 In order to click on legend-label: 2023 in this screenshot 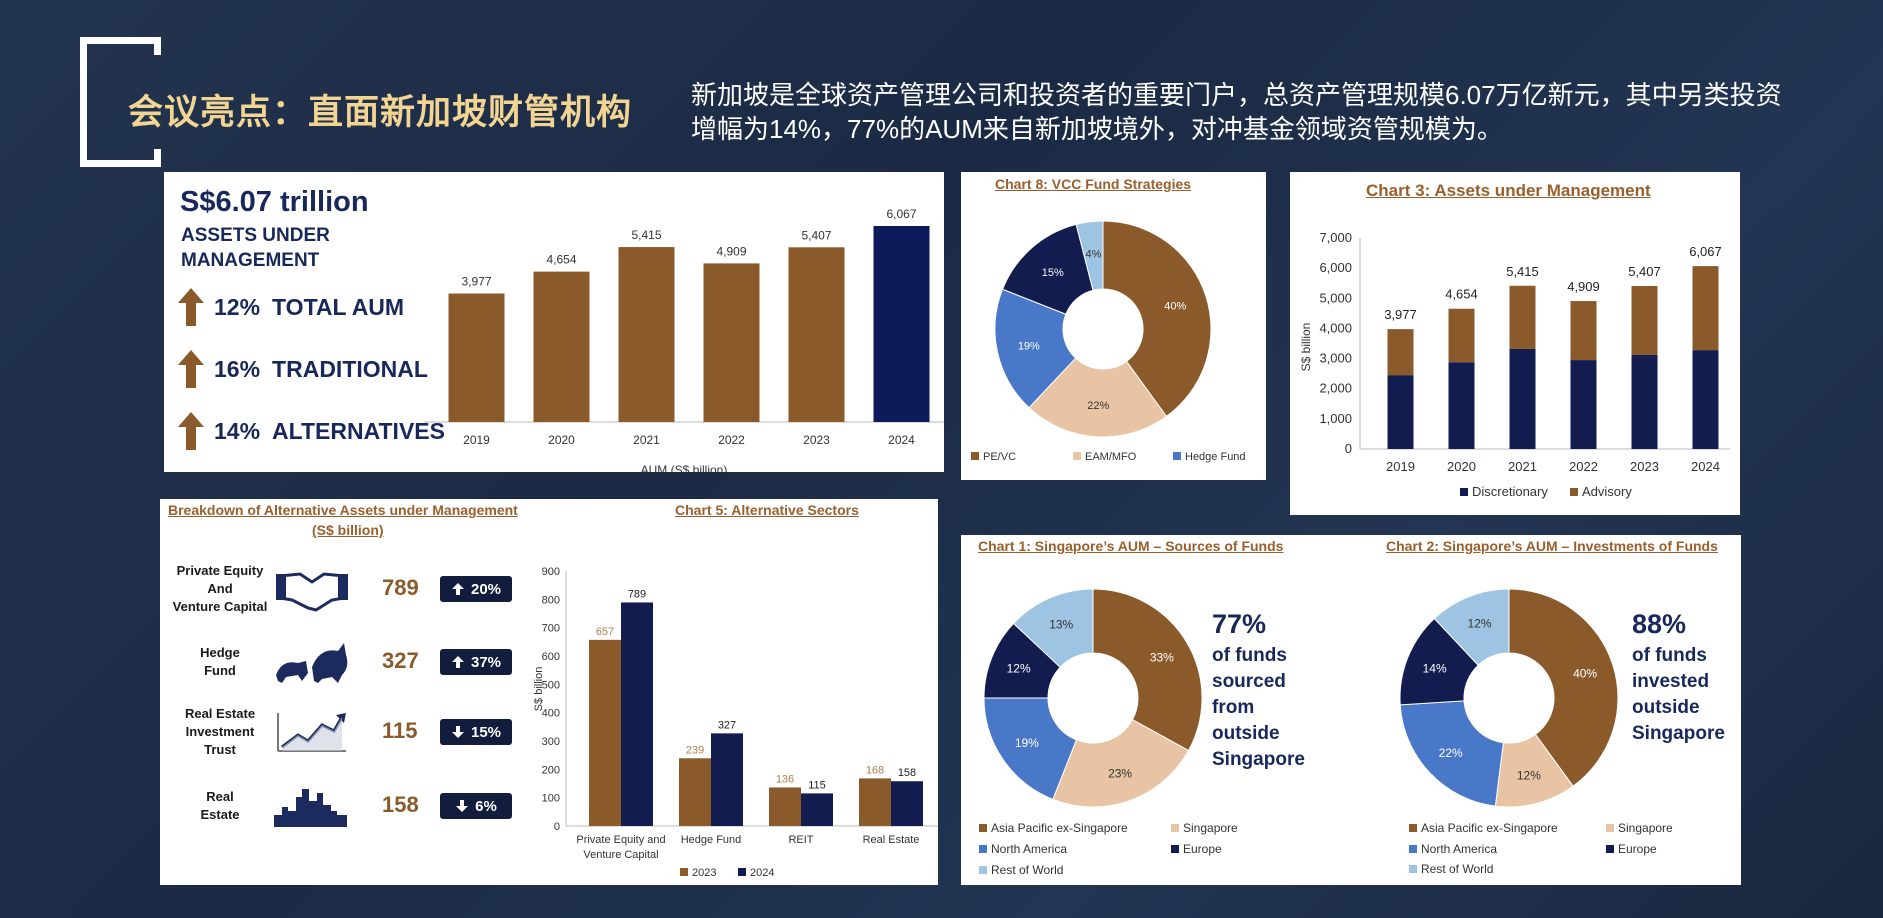, I will do `click(704, 873)`.